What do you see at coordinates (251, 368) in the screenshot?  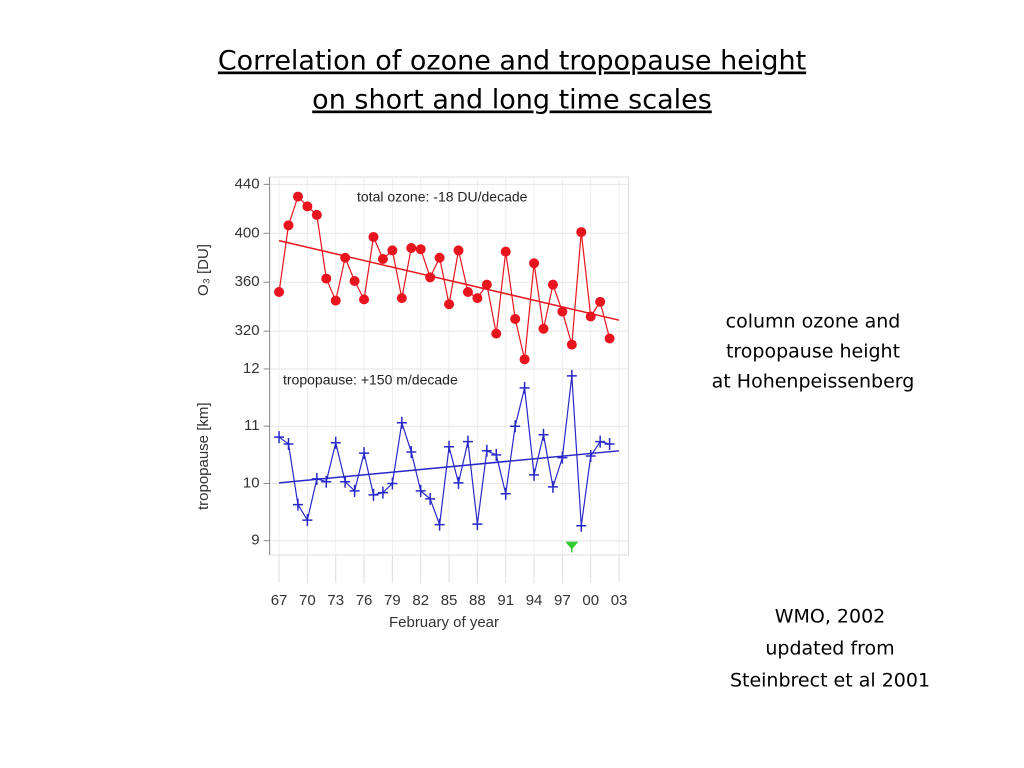 I see `y-tick-label: 12` at bounding box center [251, 368].